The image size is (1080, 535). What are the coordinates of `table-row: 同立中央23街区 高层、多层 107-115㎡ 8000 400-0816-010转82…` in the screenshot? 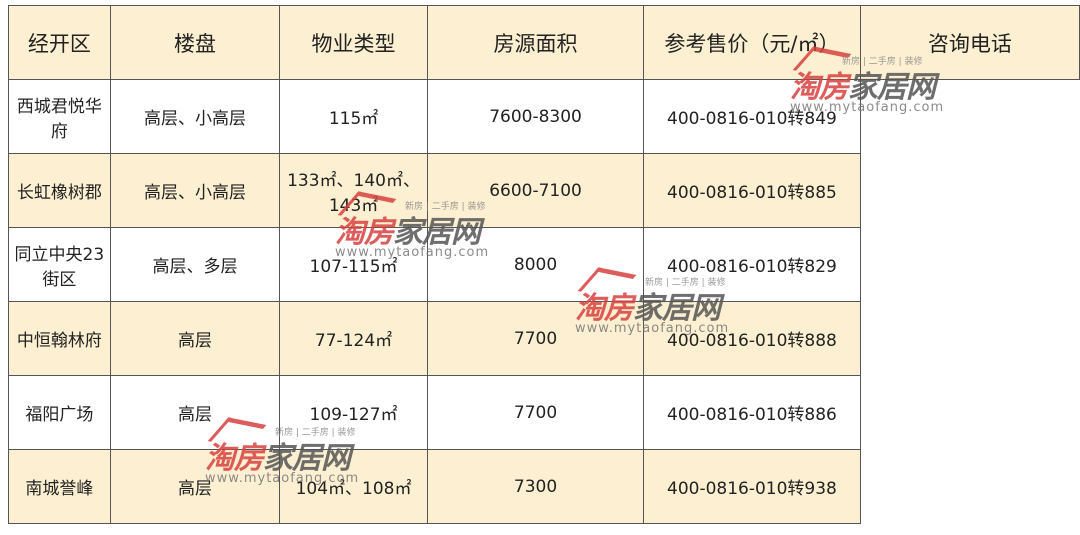 It's located at (544, 264).